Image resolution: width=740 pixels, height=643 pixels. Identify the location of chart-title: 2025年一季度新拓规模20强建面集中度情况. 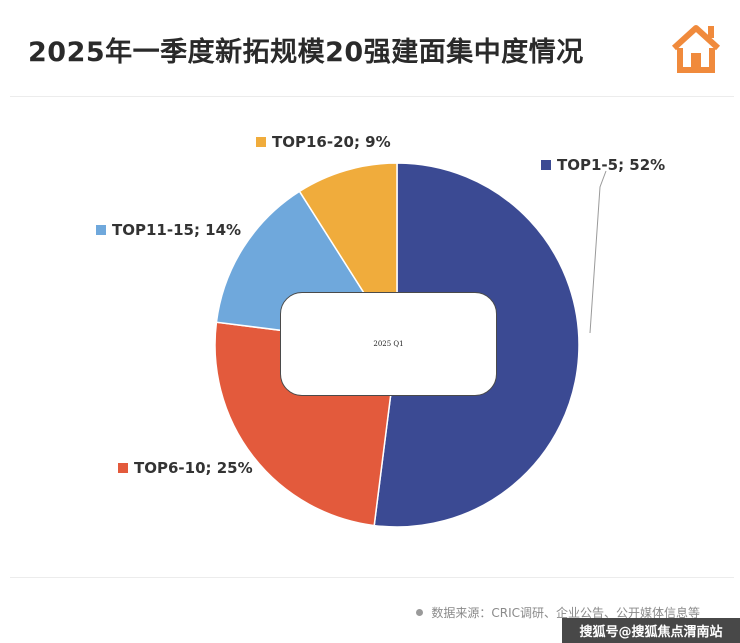
(306, 52).